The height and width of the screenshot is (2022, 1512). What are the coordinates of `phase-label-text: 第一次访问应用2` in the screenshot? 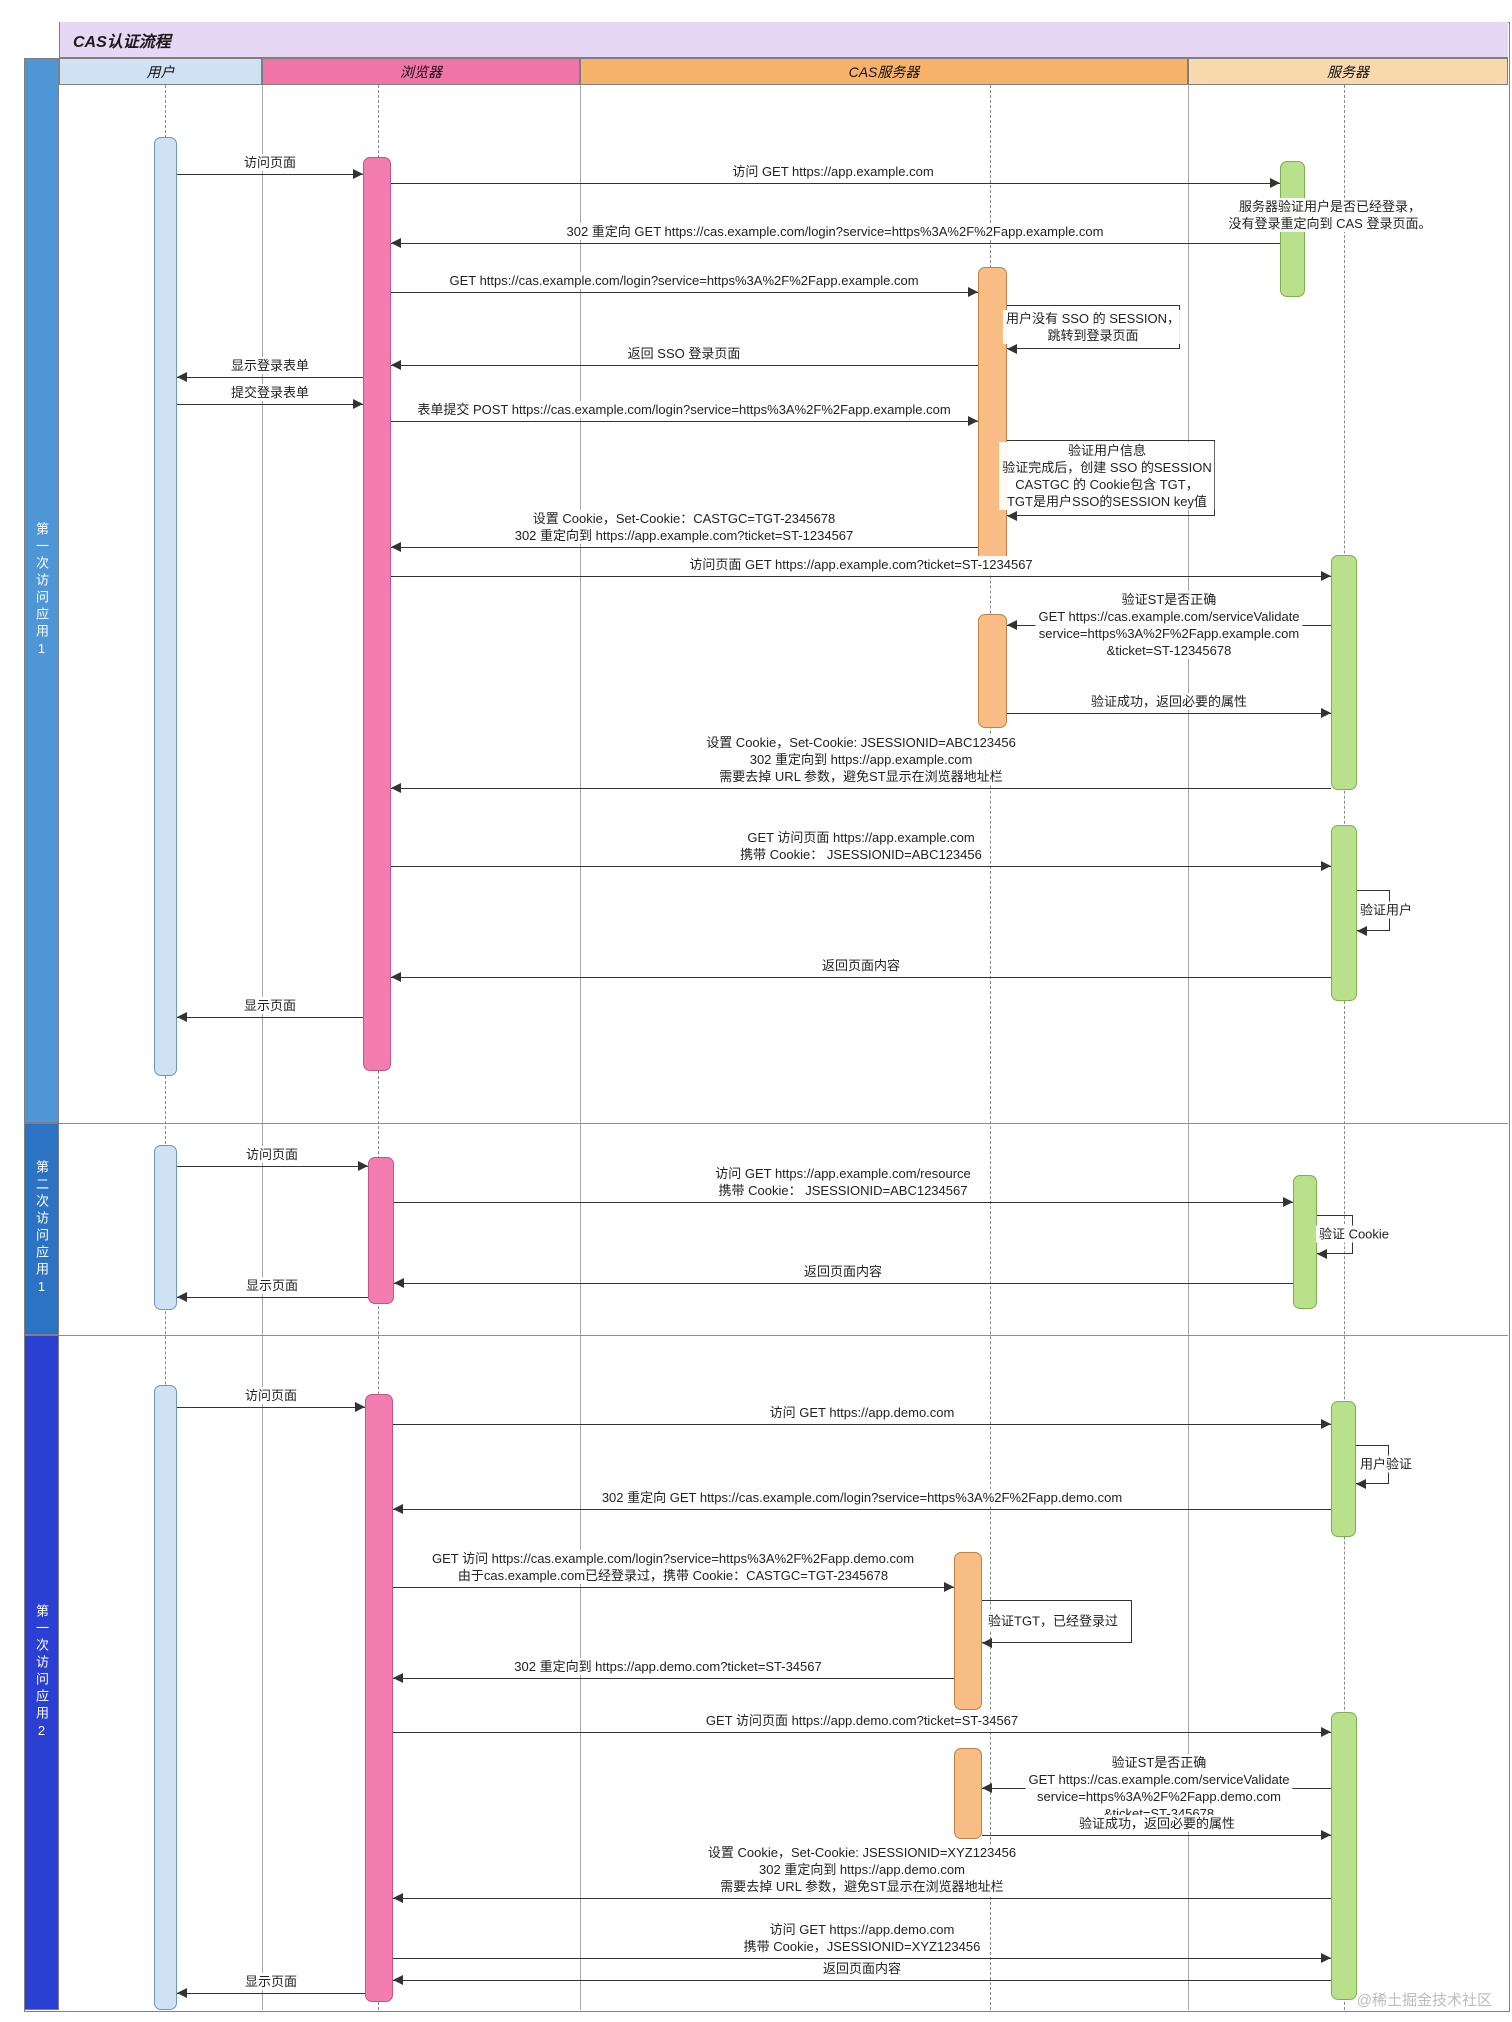 It's located at (41, 1672).